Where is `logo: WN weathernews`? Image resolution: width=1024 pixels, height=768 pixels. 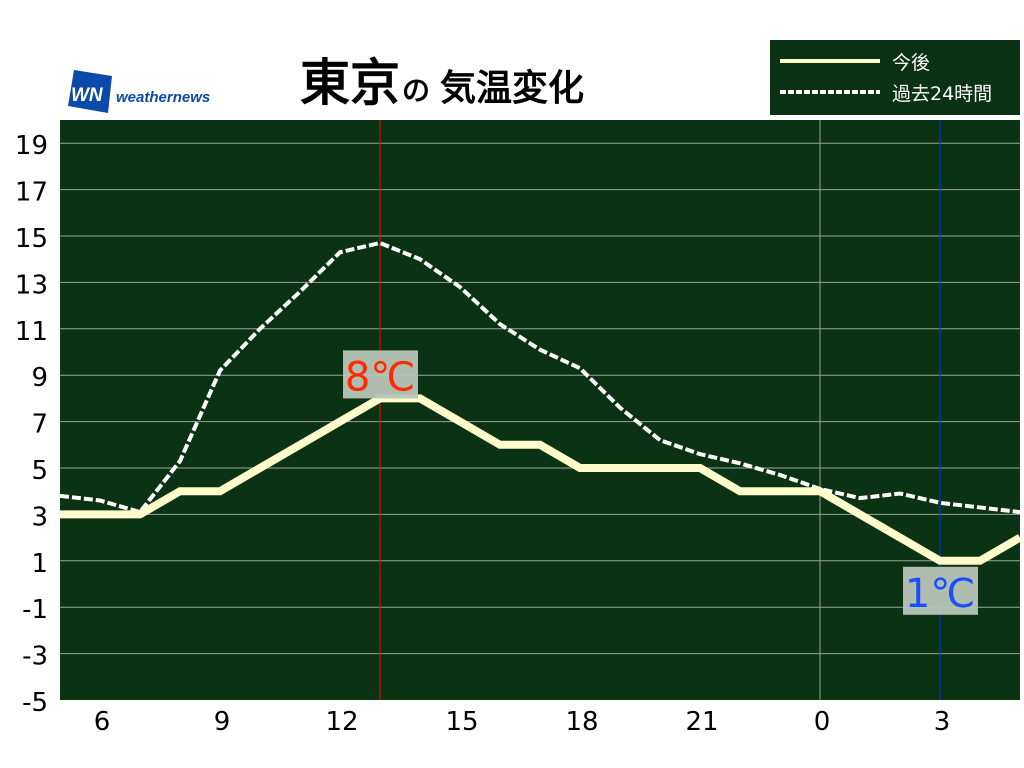
logo: WN weathernews is located at coordinates (139, 91).